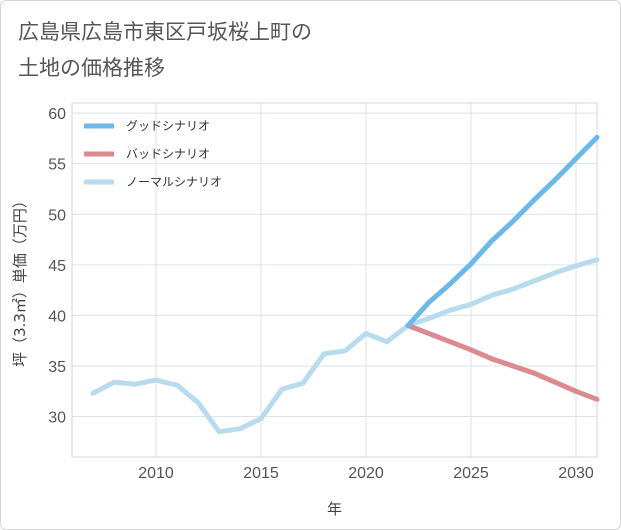 The image size is (621, 530). What do you see at coordinates (261, 473) in the screenshot?
I see `x-tick-label: 2015` at bounding box center [261, 473].